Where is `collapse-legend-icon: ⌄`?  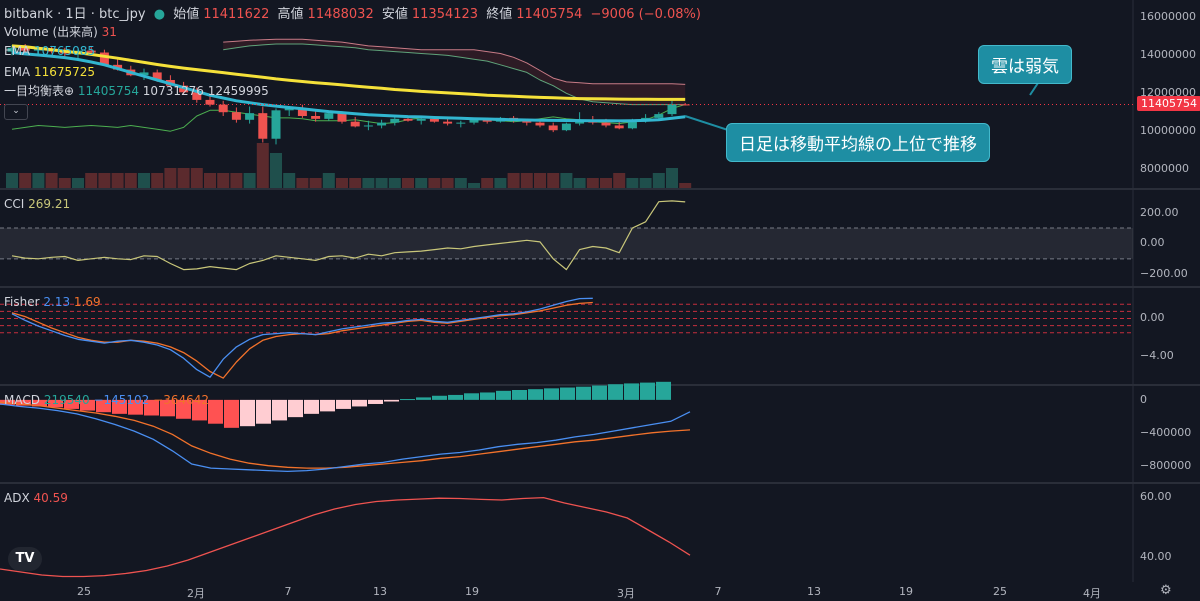 collapse-legend-icon: ⌄ is located at coordinates (16, 112).